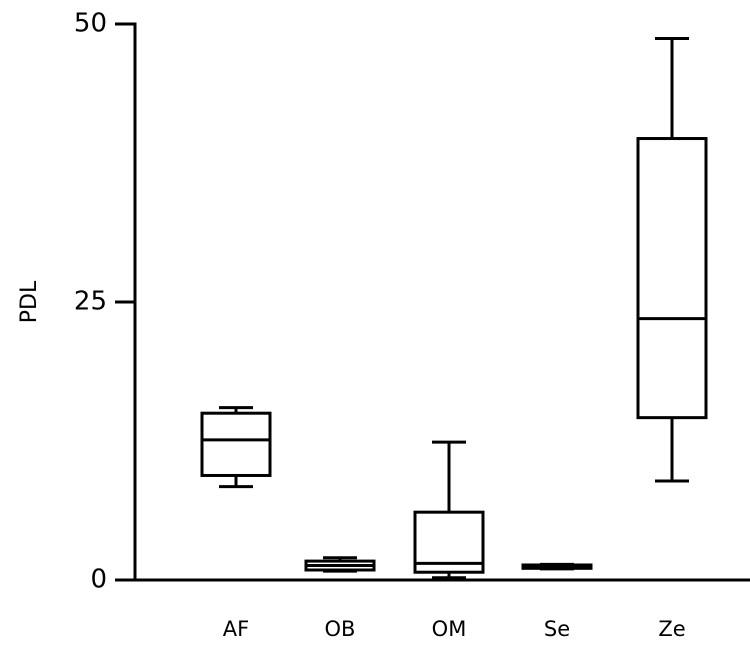  What do you see at coordinates (236, 523) in the screenshot?
I see `box-AF: AF` at bounding box center [236, 523].